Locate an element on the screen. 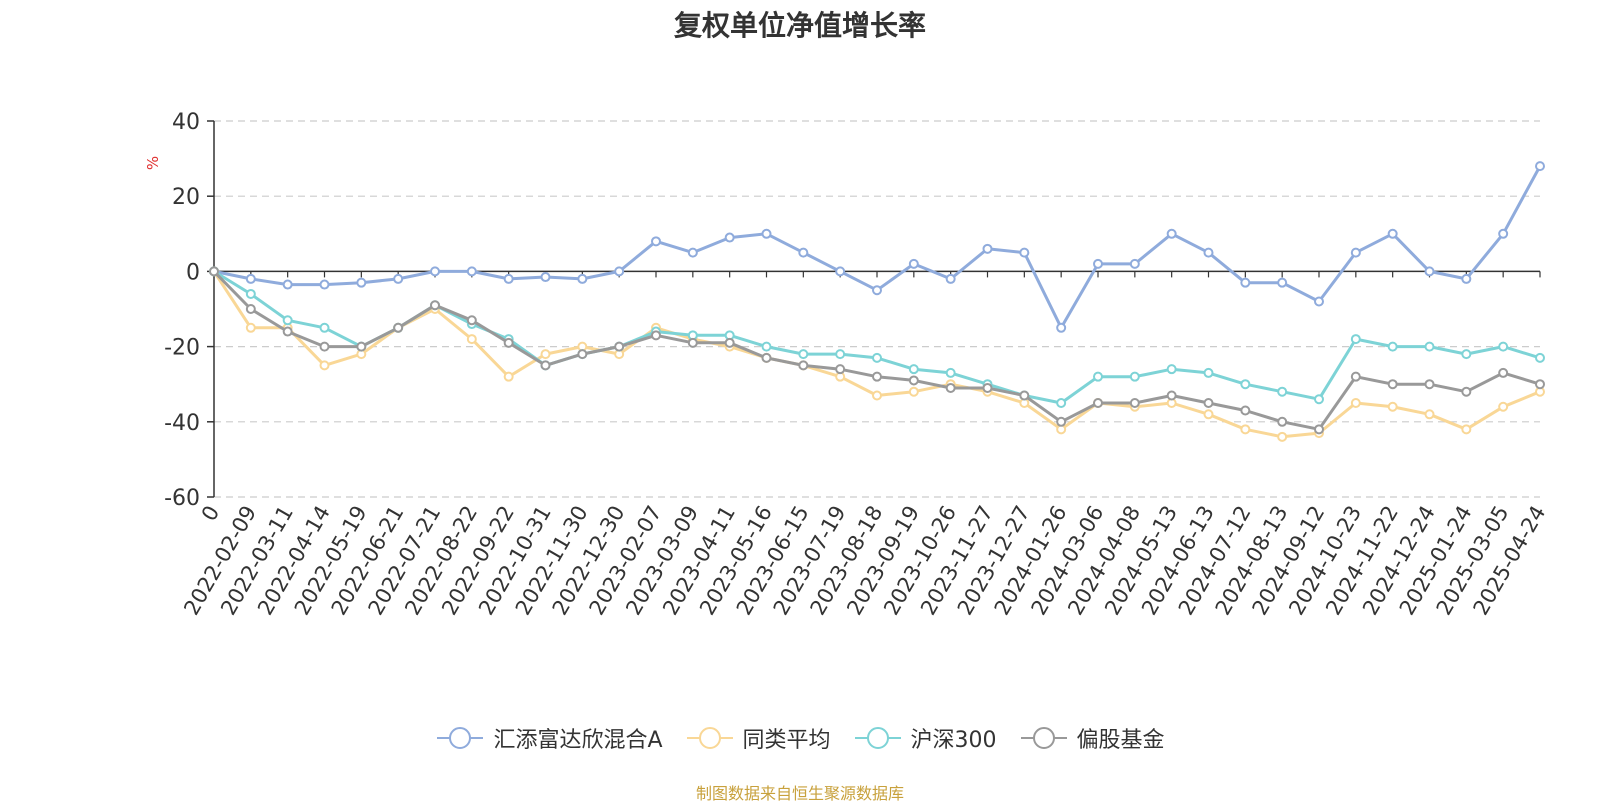 The width and height of the screenshot is (1600, 804). y-tick-label: 0 is located at coordinates (193, 272).